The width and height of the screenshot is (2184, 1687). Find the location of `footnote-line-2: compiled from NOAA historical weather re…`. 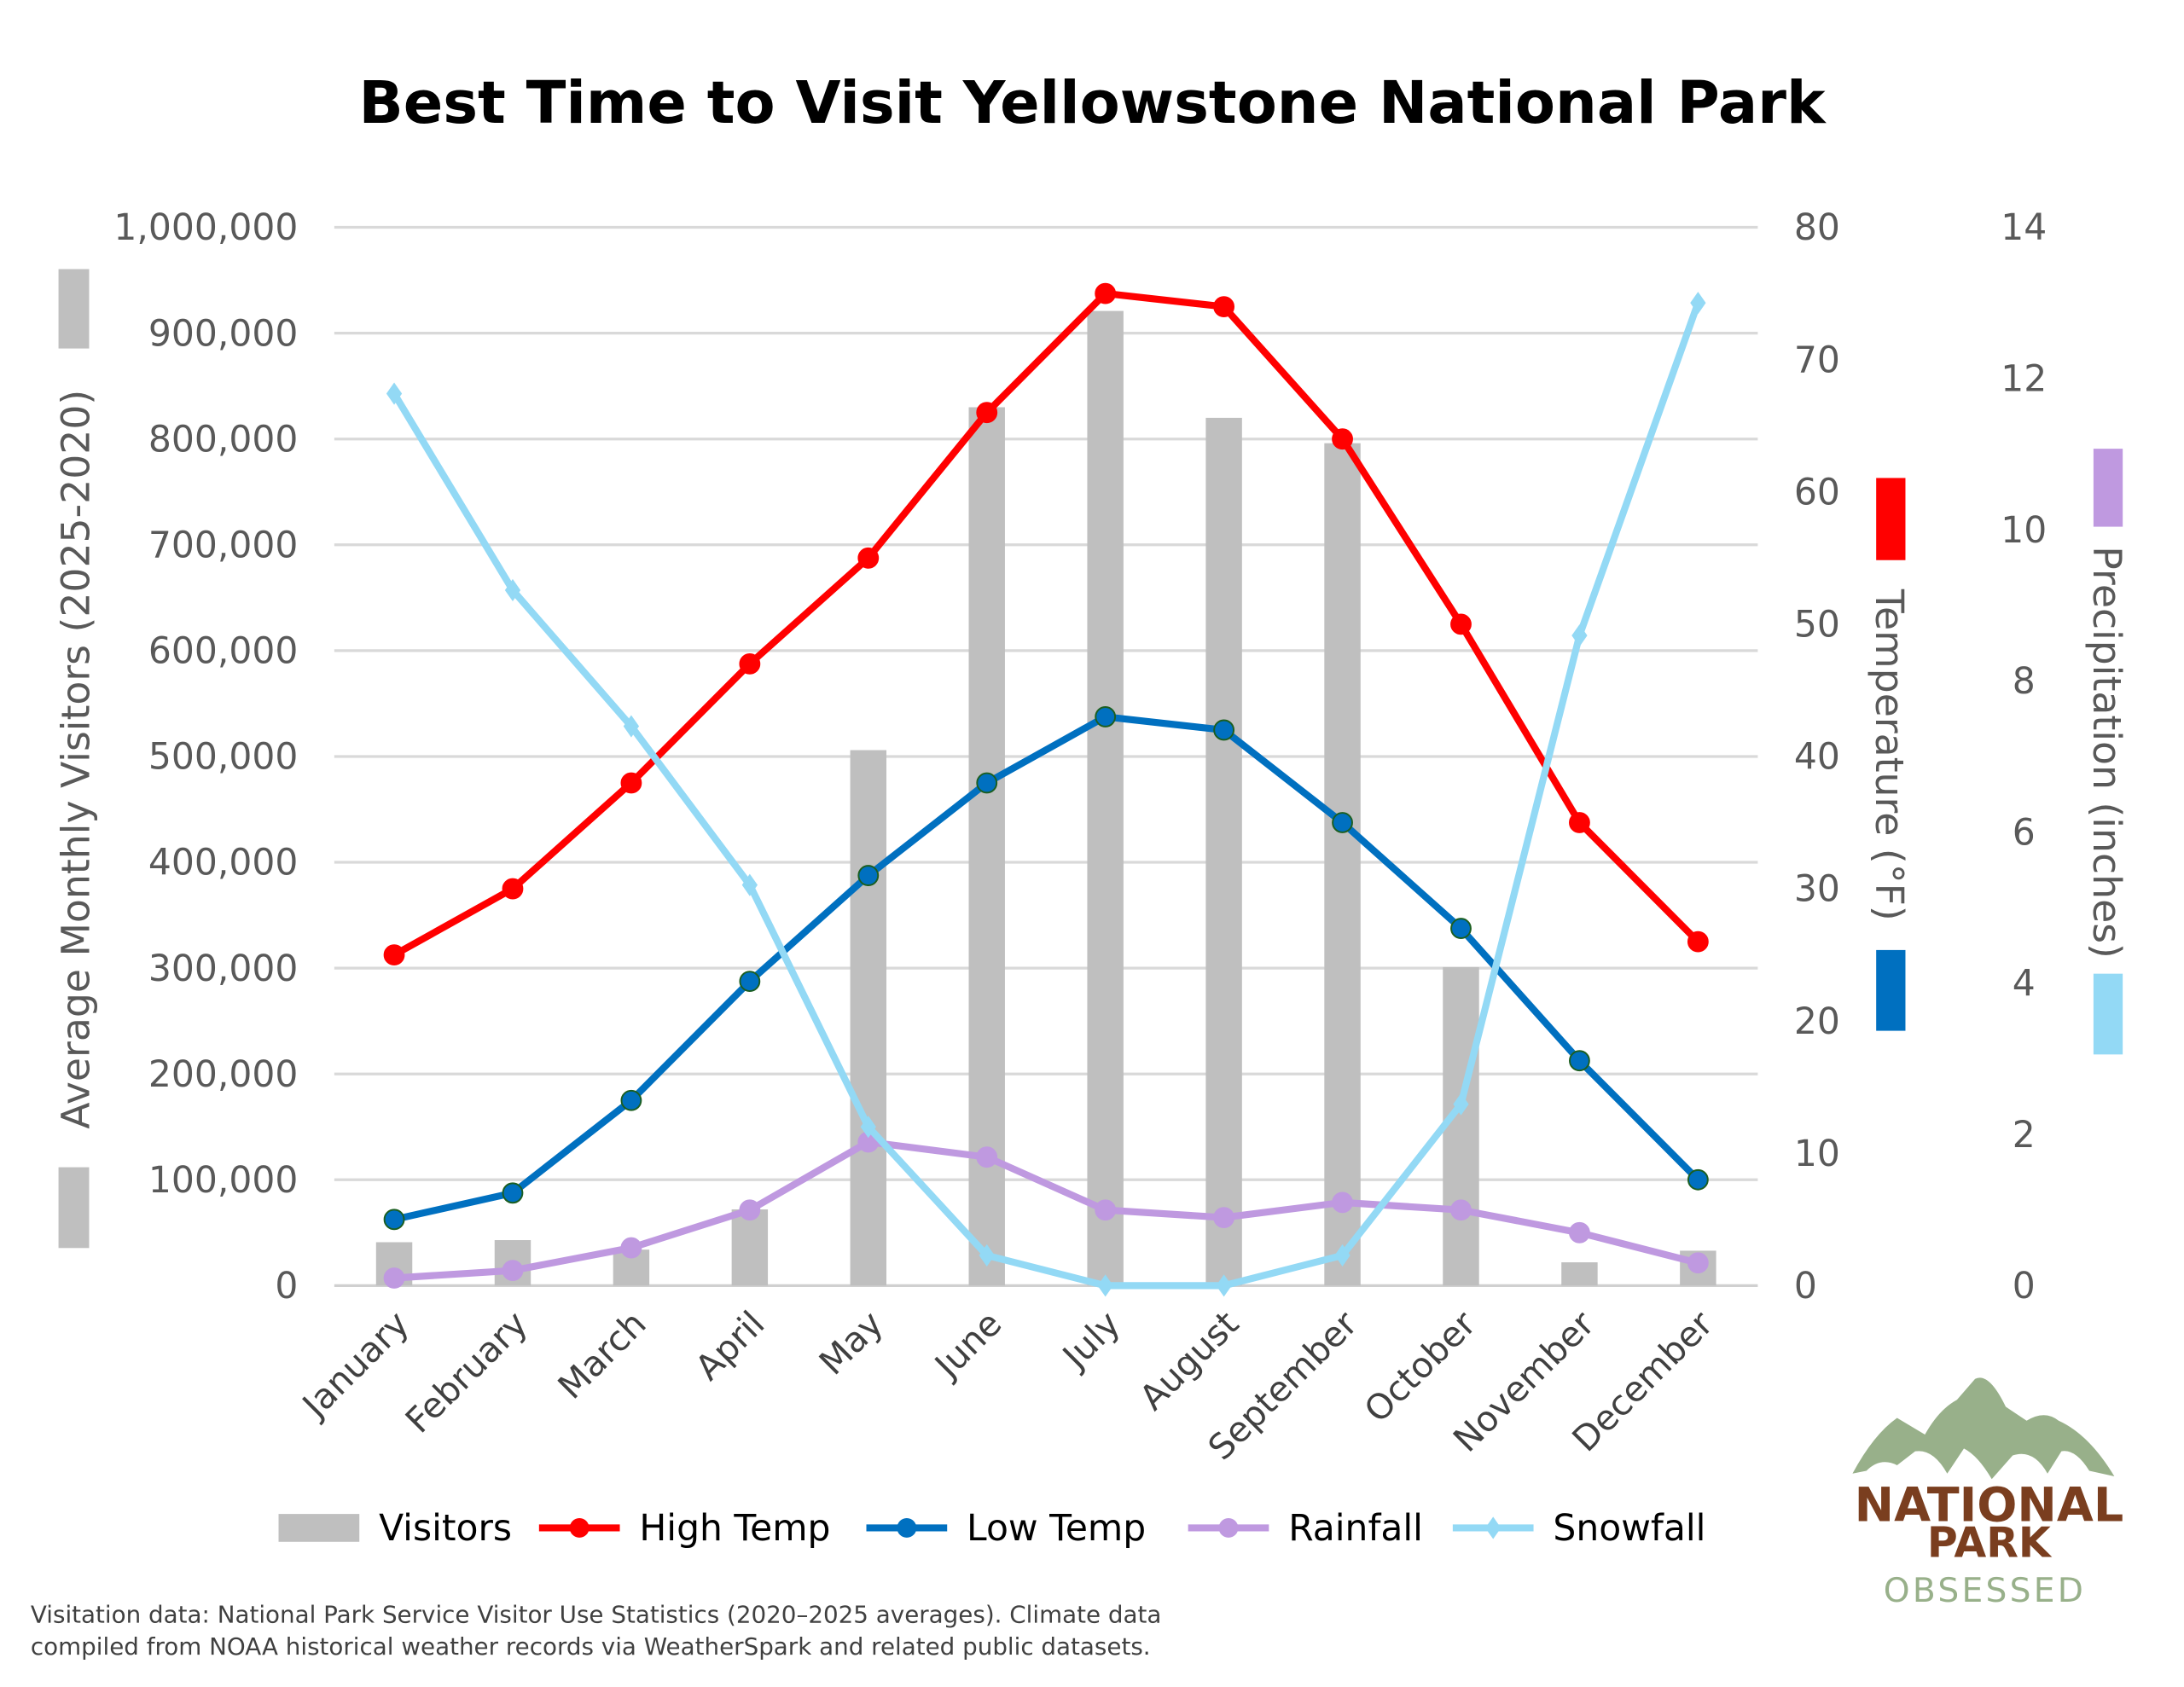

footnote-line-2: compiled from NOAA historical weather re… is located at coordinates (591, 1647).